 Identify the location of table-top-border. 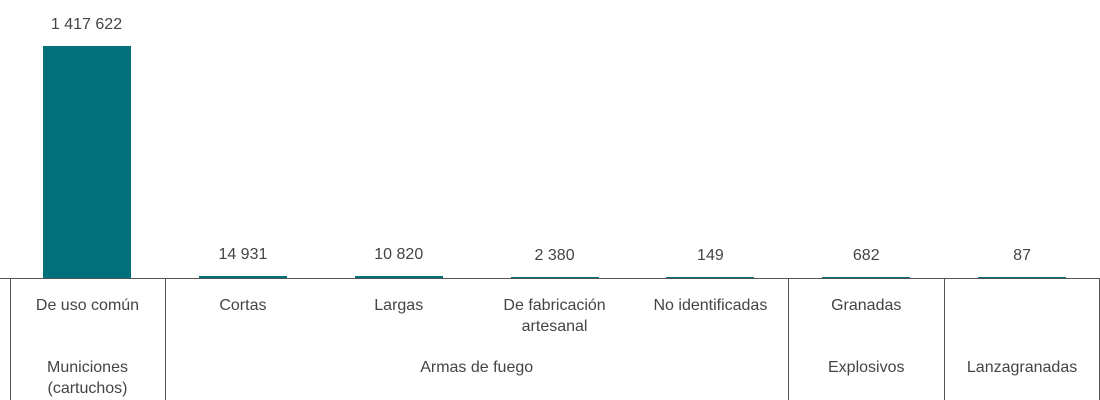
(550, 278).